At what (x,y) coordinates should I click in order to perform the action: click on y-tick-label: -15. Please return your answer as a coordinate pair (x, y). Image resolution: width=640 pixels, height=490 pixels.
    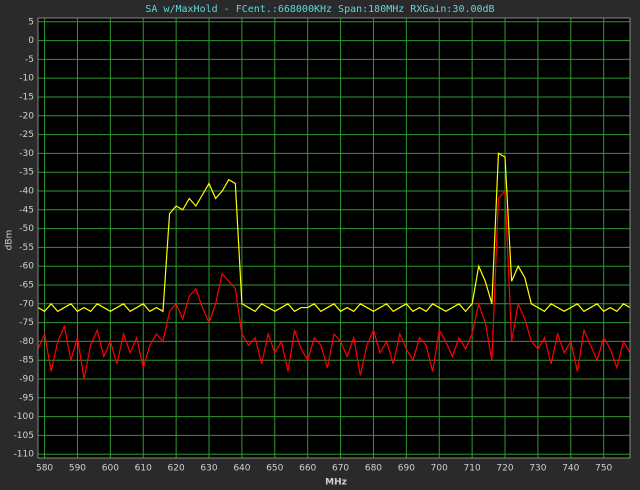
    Looking at the image, I should click on (26, 97).